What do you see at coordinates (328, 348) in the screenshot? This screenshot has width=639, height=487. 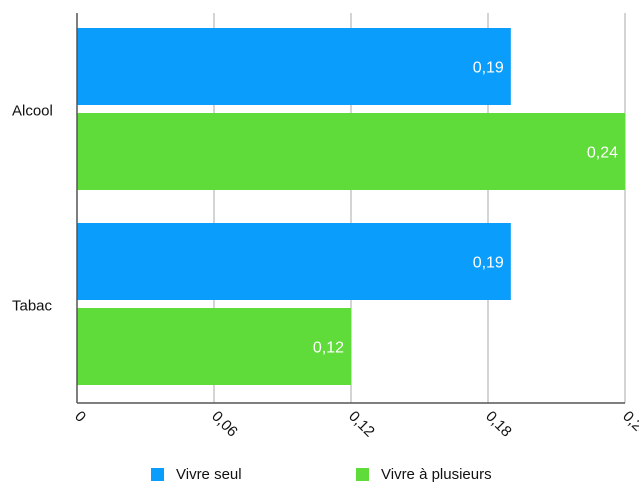 I see `data-label: 0,12` at bounding box center [328, 348].